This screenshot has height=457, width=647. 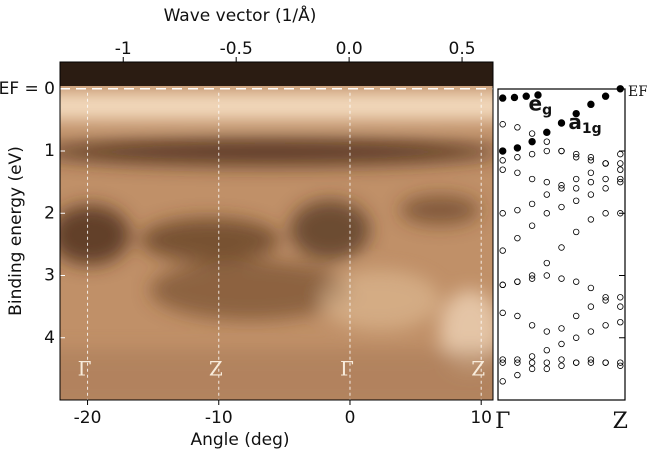 I want to click on y-tick-label: 4, so click(x=49, y=338).